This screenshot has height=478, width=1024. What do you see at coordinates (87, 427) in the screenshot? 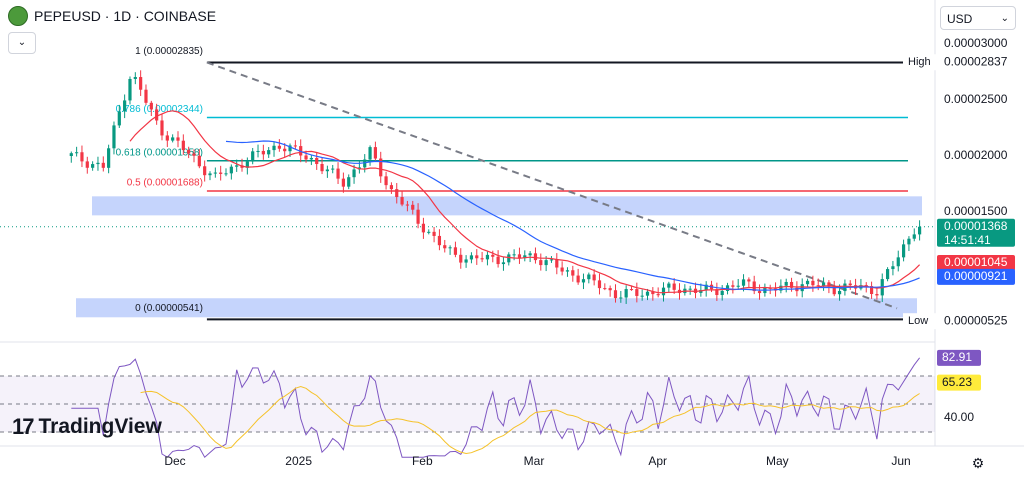
I see `tradingview-logo: 17 TradingView` at bounding box center [87, 427].